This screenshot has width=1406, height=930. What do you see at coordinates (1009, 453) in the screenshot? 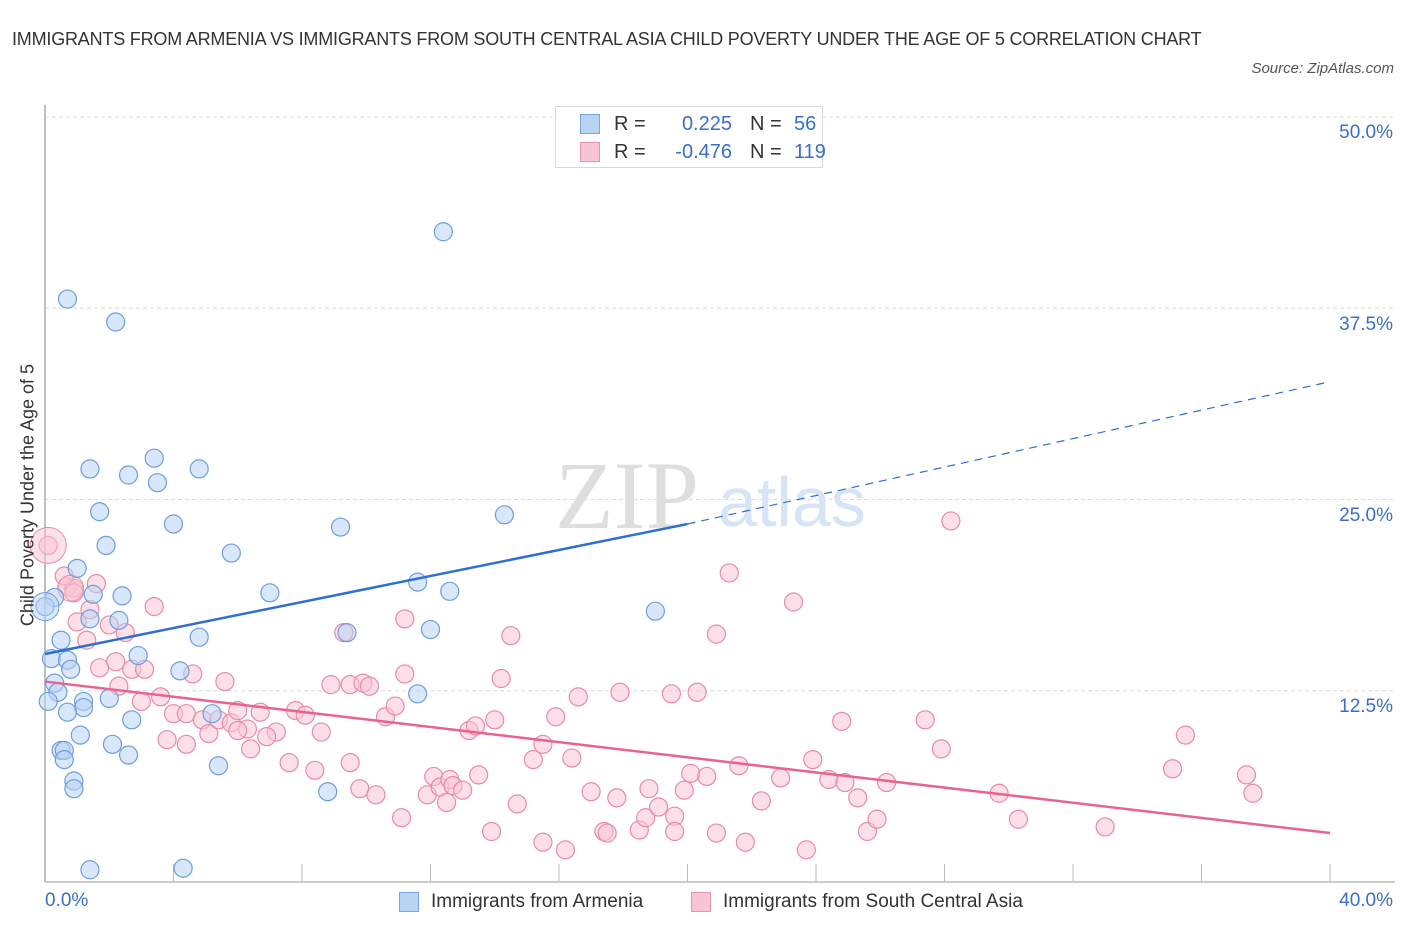
I see `trend-line-armenia-extension` at bounding box center [1009, 453].